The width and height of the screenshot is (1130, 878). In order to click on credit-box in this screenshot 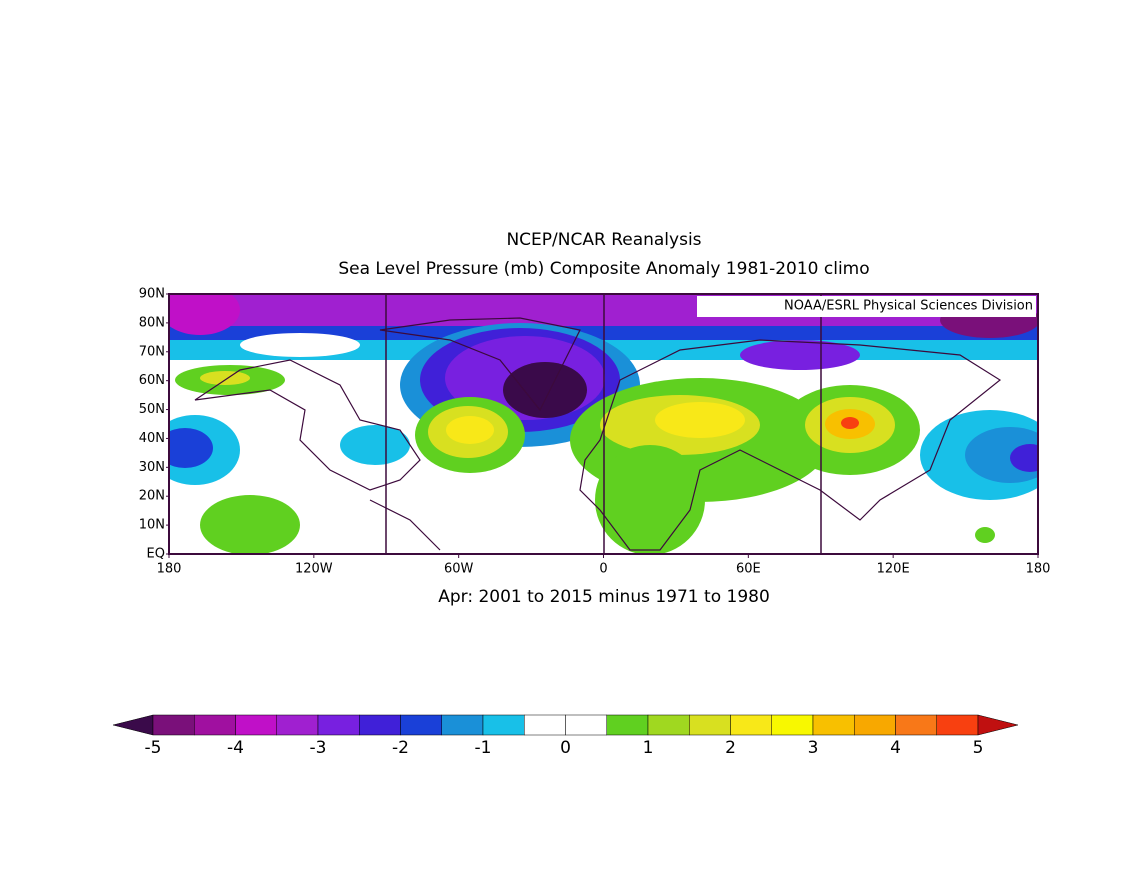, I will do `click(866, 306)`.